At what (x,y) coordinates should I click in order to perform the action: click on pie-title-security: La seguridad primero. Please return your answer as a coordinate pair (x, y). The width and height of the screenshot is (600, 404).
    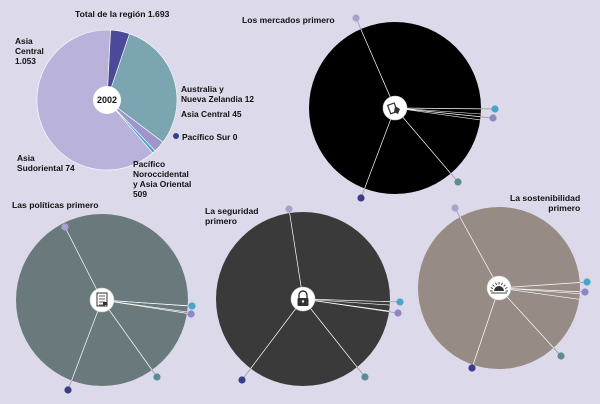
    Looking at the image, I should click on (232, 216).